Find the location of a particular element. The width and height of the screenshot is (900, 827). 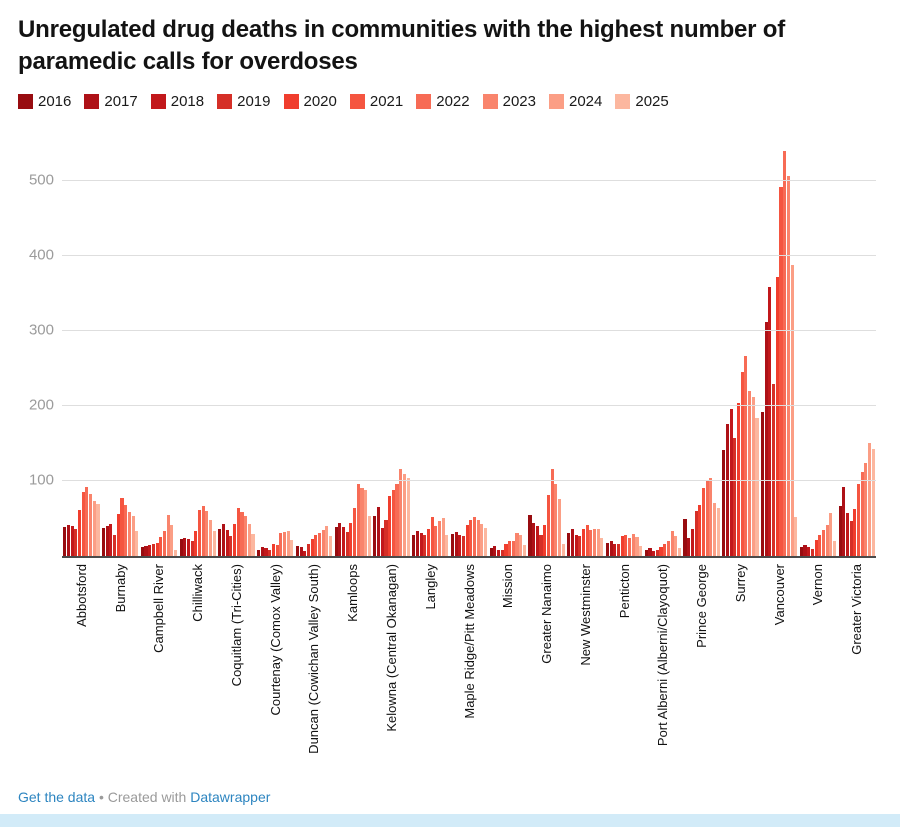

x-axis-label: Duncan (Cowichan Valley South) is located at coordinates (314, 659).